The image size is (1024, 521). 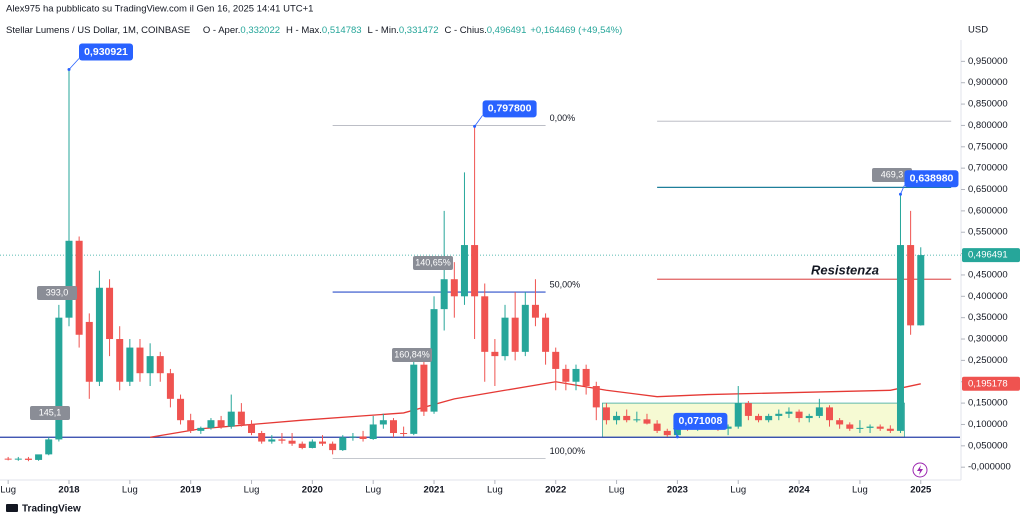 What do you see at coordinates (677, 490) in the screenshot?
I see `x-tick-label: 2023` at bounding box center [677, 490].